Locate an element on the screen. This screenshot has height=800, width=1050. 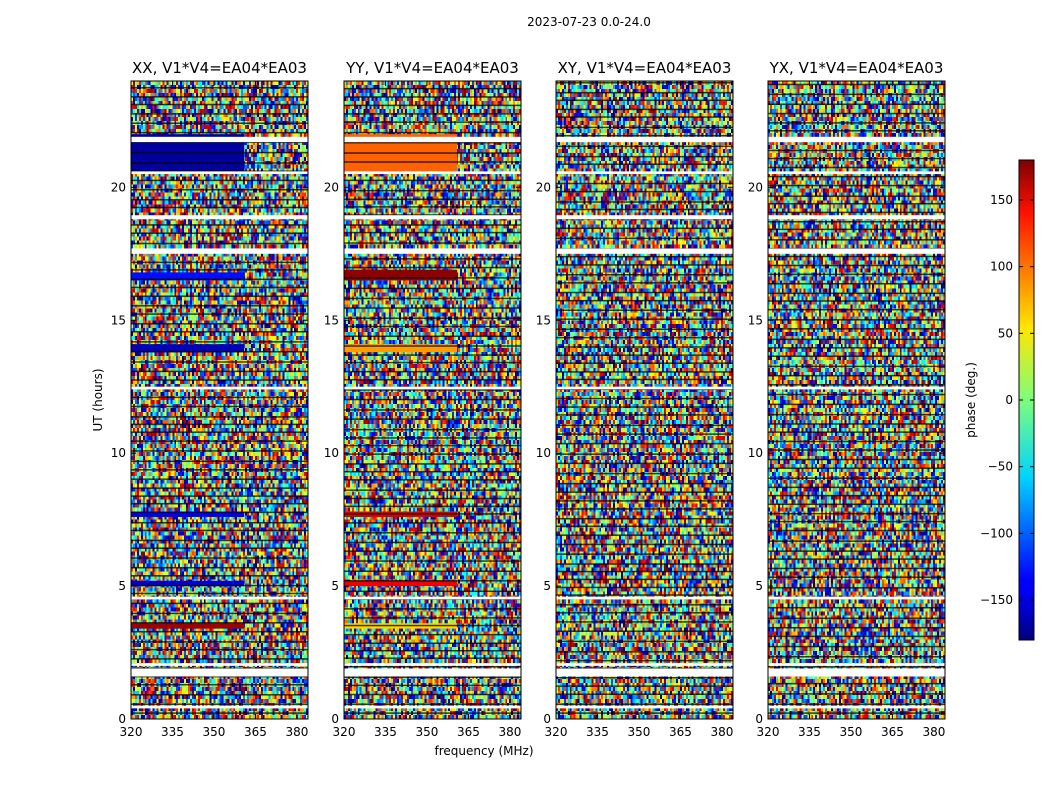
colorbar-tick-label: 100 is located at coordinates (1001, 267).